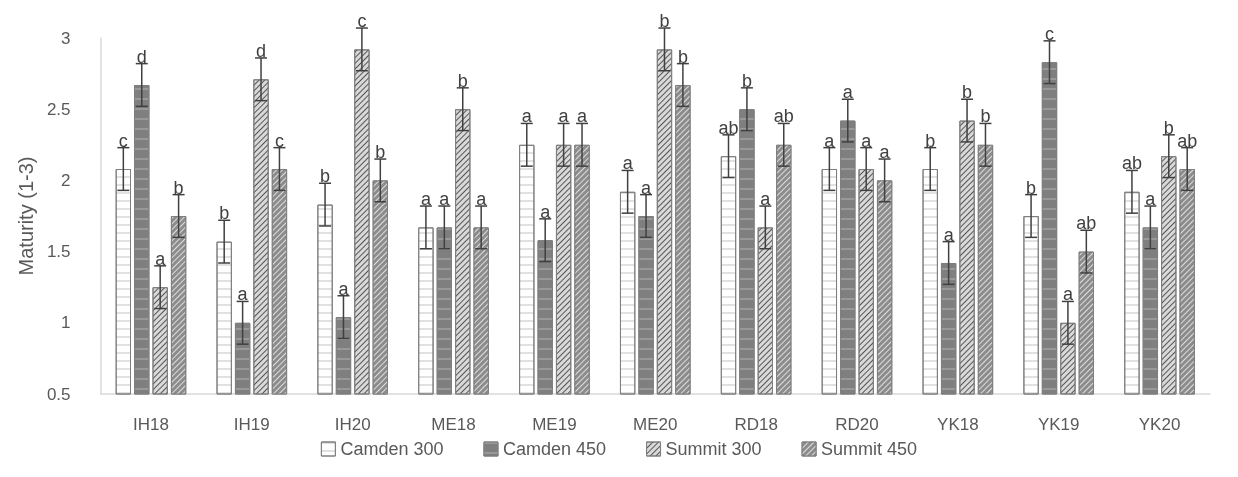 The width and height of the screenshot is (1238, 477). What do you see at coordinates (26, 216) in the screenshot?
I see `y-axis-title: Maturity (1-3)` at bounding box center [26, 216].